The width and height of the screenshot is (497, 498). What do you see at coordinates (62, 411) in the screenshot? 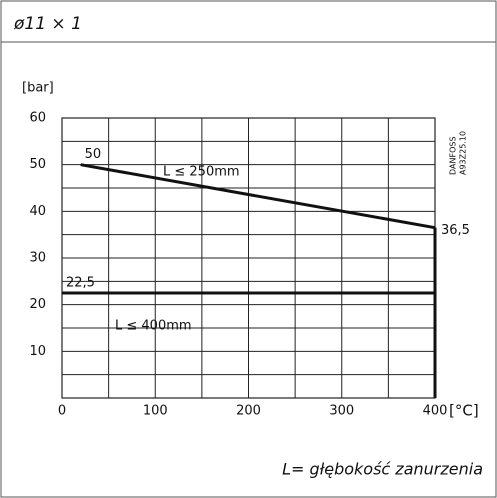
I see `x-tick-label: 0` at bounding box center [62, 411].